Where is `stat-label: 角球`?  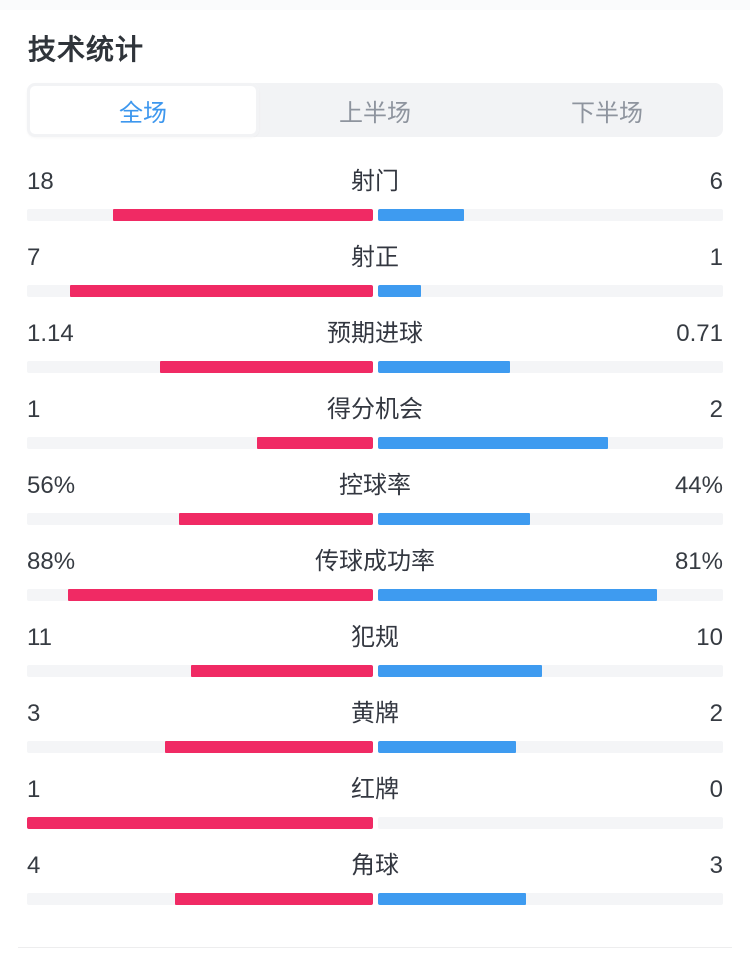
stat-label: 角球 is located at coordinates (375, 865).